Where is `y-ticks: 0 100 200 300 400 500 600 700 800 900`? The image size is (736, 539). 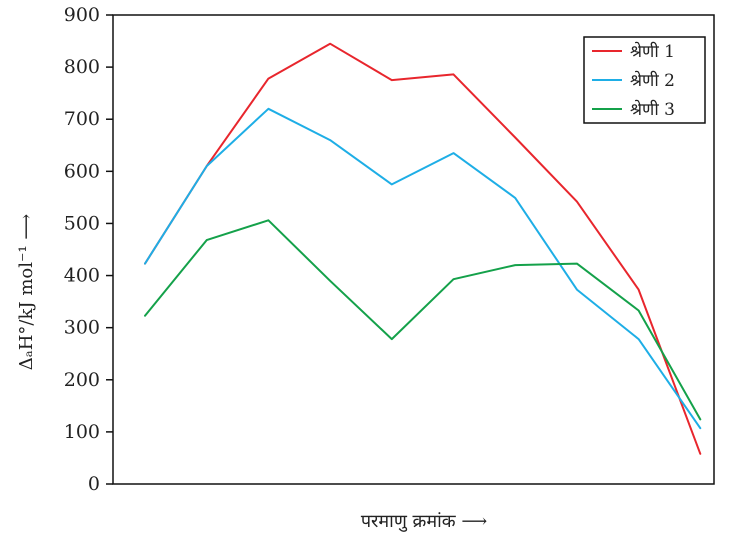
y-ticks: 0 100 200 300 400 500 600 700 800 900 is located at coordinates (88, 249).